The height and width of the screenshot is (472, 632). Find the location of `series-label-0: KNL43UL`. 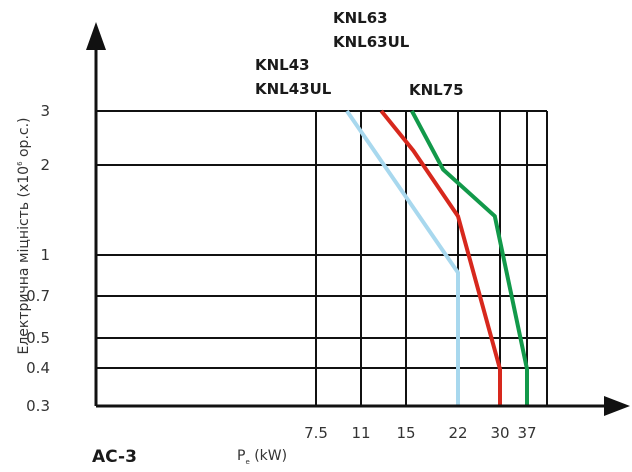

series-label-0: KNL43UL is located at coordinates (293, 89).